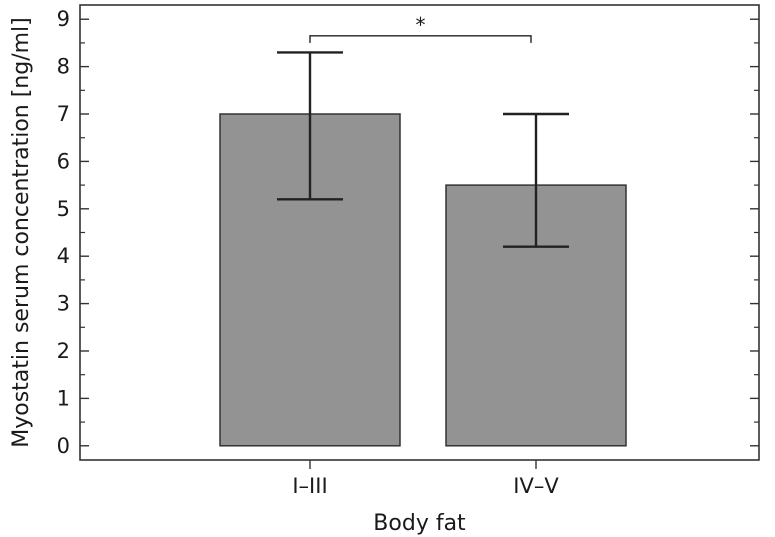 This screenshot has height=537, width=775. I want to click on x-tick-label: IV–V, so click(536, 486).